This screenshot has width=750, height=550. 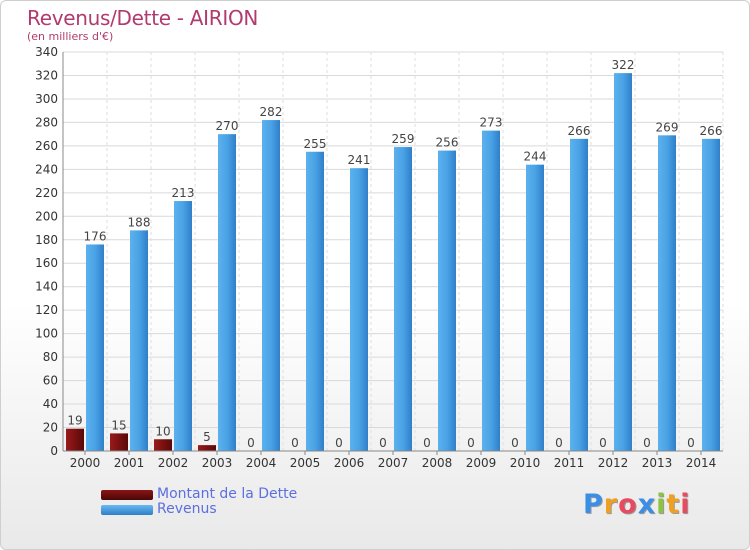 What do you see at coordinates (611, 504) in the screenshot?
I see `logo-letter: r` at bounding box center [611, 504].